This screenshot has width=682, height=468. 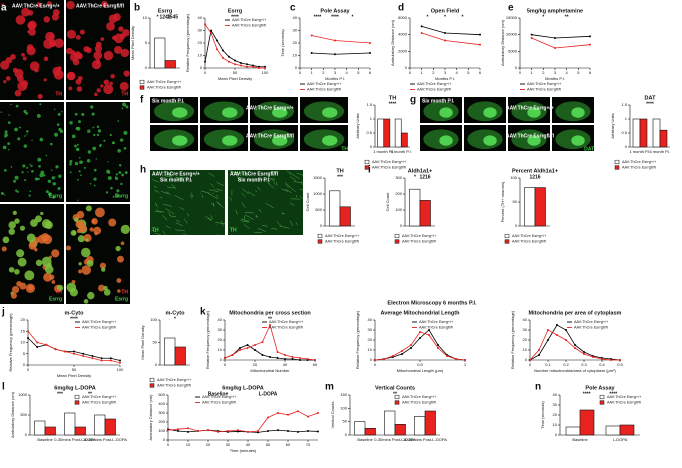 I want to click on legend-label: AAV:ThCre Esrrg+/+, so click(x=286, y=322).